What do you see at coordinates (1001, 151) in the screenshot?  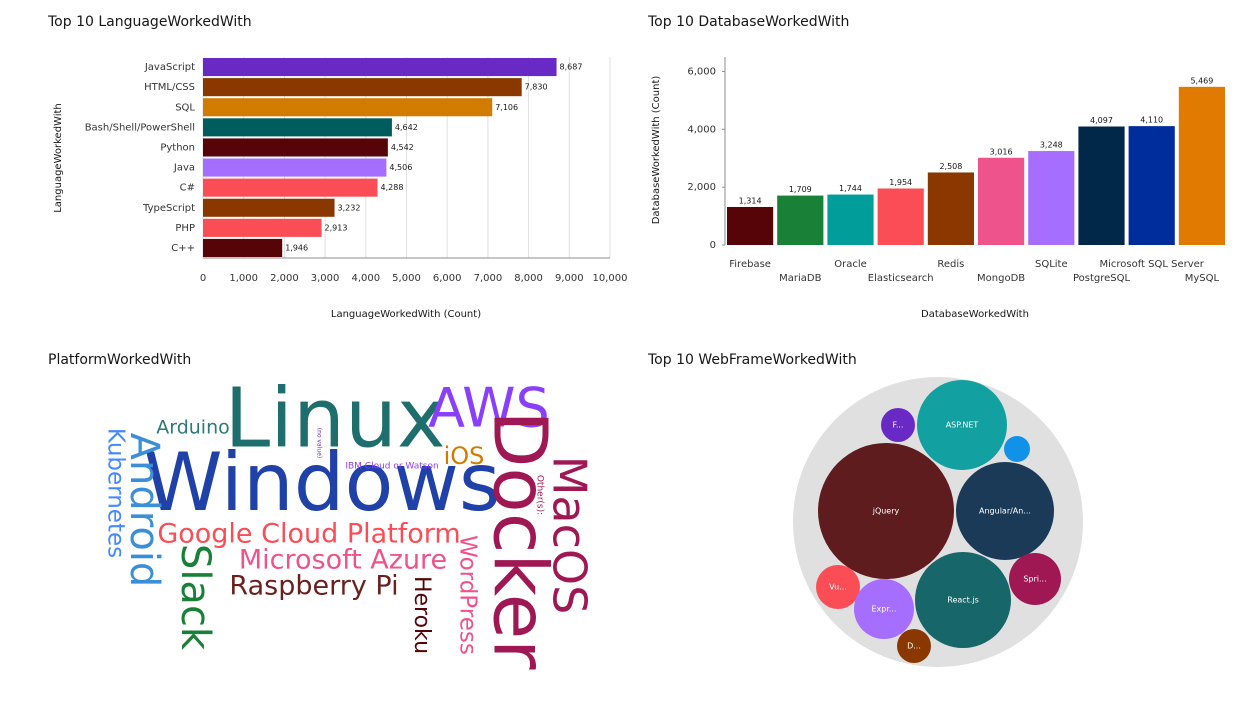 I see `value-label: 3,016` at bounding box center [1001, 151].